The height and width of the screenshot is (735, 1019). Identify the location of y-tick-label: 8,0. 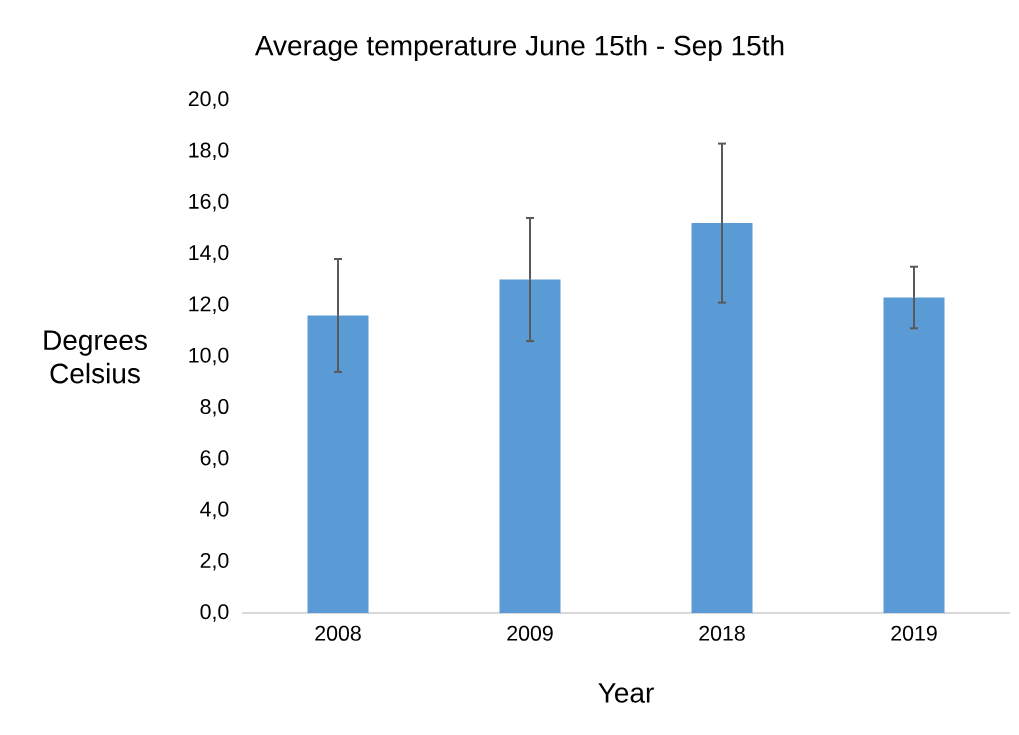
(214, 407).